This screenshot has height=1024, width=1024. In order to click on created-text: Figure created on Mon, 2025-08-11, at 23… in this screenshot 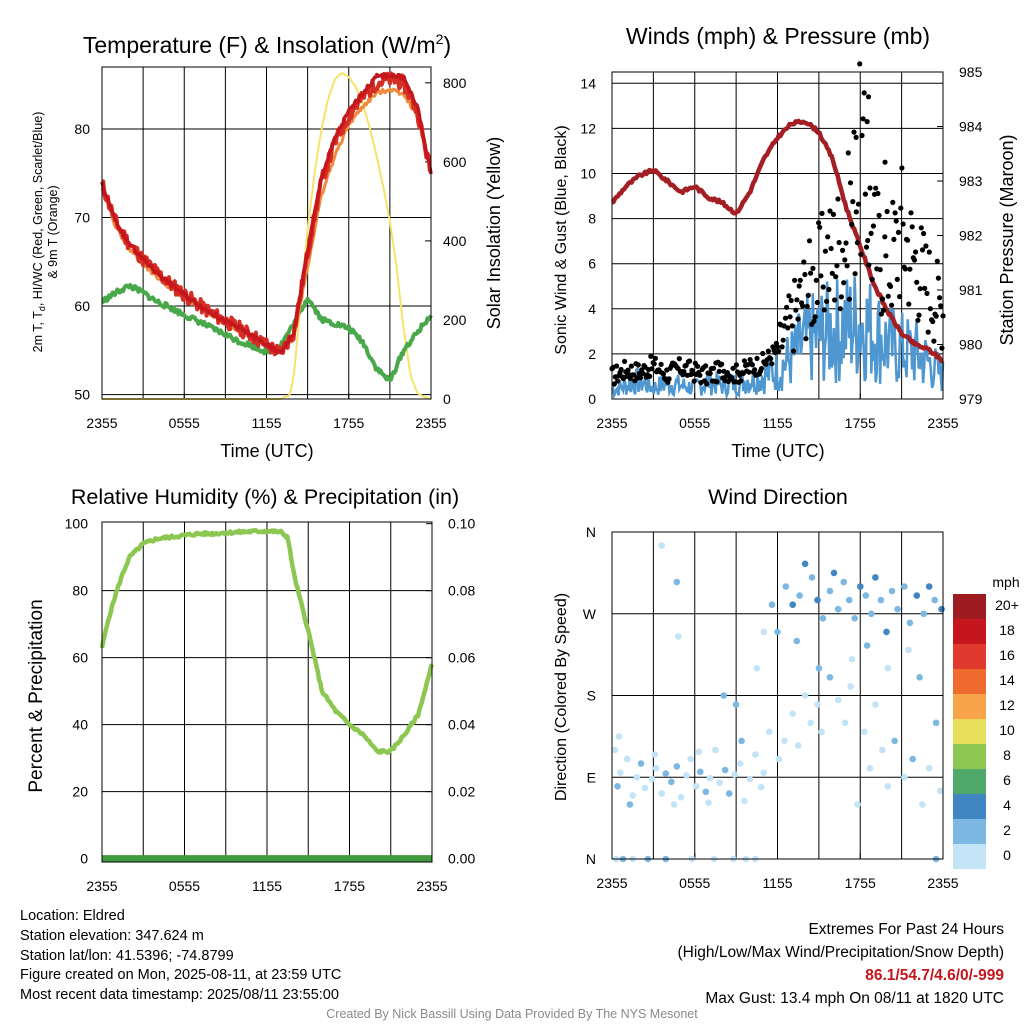, I will do `click(181, 975)`.